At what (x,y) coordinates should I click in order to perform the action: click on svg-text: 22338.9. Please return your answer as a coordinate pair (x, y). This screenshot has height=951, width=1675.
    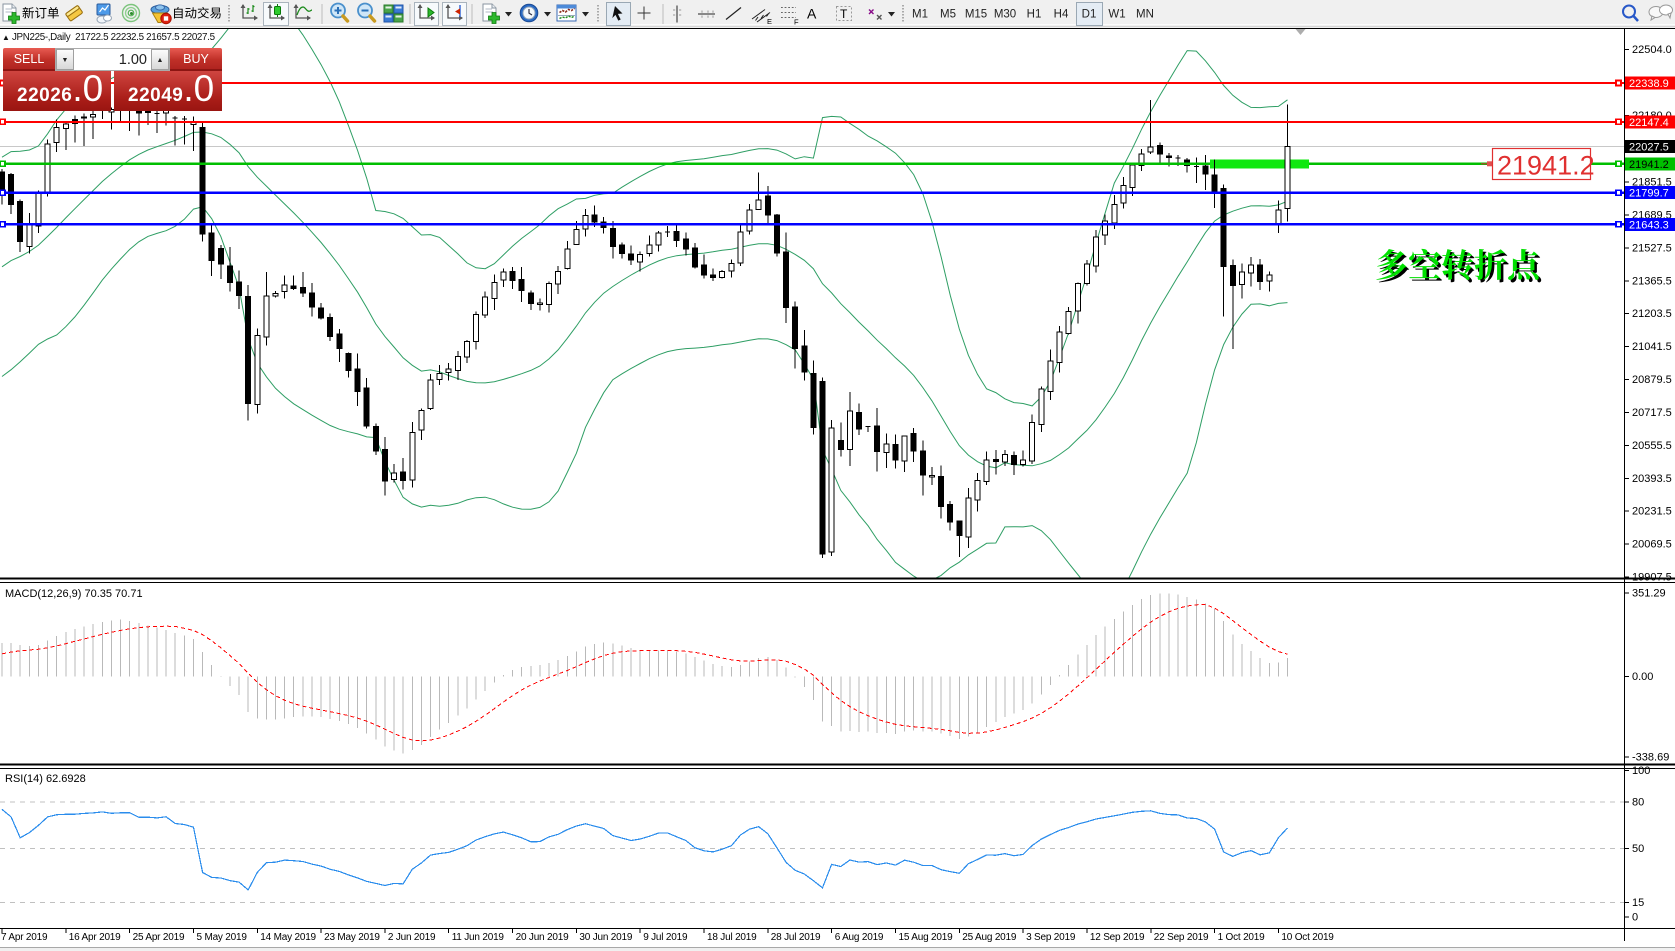
    Looking at the image, I should click on (1649, 84).